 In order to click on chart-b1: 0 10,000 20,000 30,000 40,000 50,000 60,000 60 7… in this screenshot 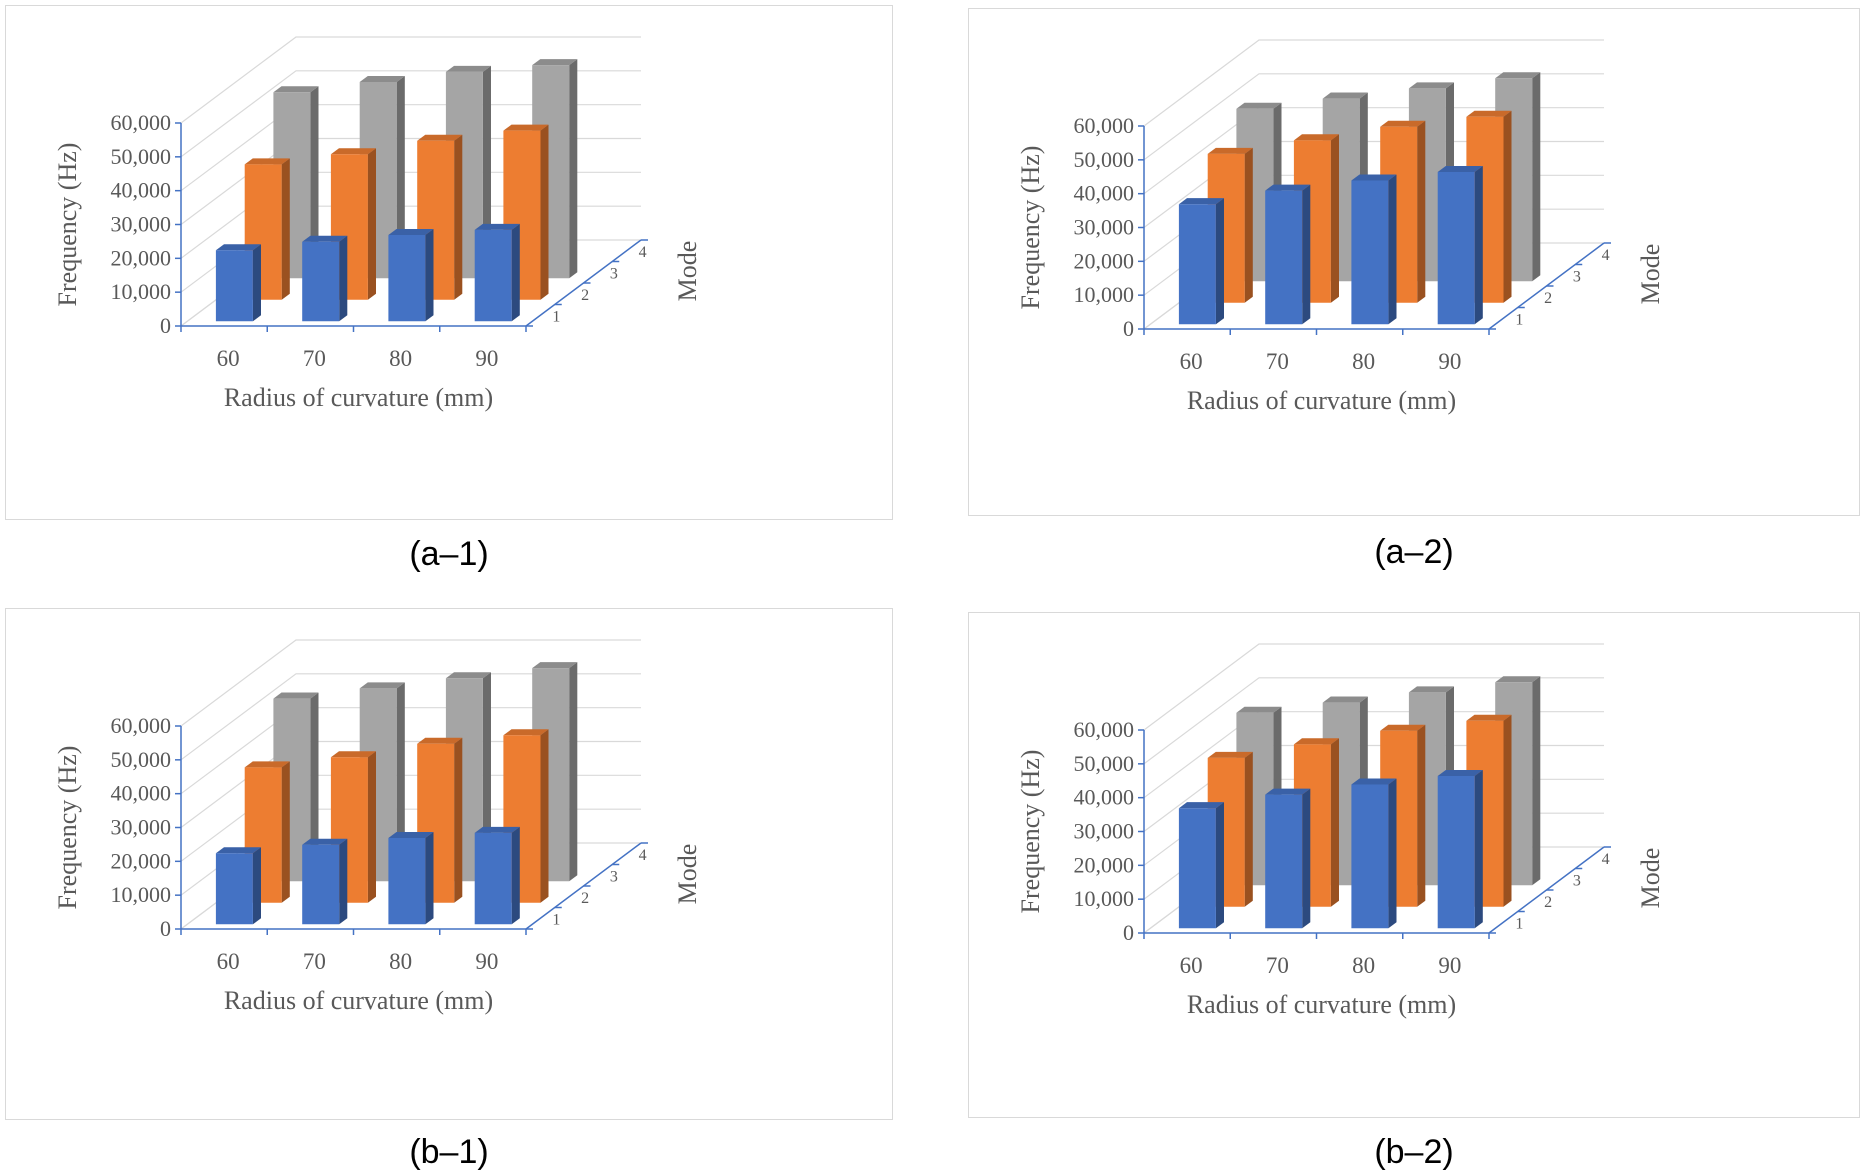, I will do `click(377, 827)`.